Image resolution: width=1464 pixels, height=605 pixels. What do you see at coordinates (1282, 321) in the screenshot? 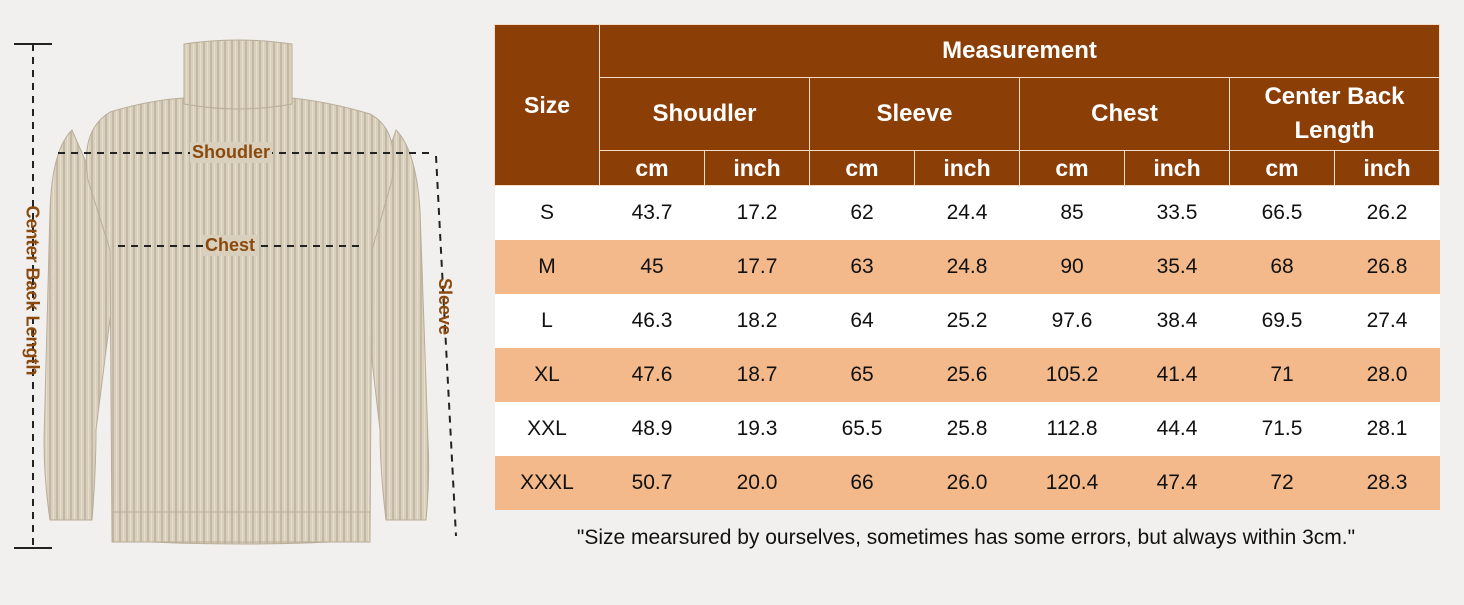
I see `value-cell: 69.5` at bounding box center [1282, 321].